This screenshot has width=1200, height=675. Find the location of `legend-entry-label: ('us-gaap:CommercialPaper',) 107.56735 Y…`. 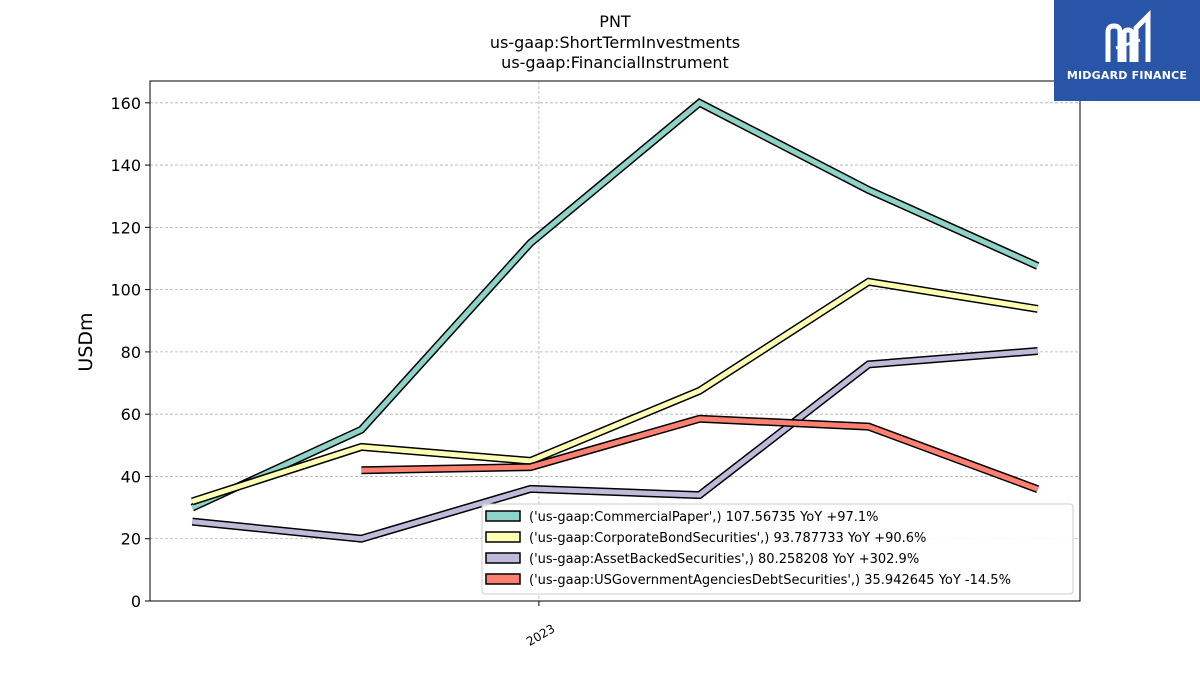

legend-entry-label: ('us-gaap:CommercialPaper',) 107.56735 Y… is located at coordinates (704, 517).